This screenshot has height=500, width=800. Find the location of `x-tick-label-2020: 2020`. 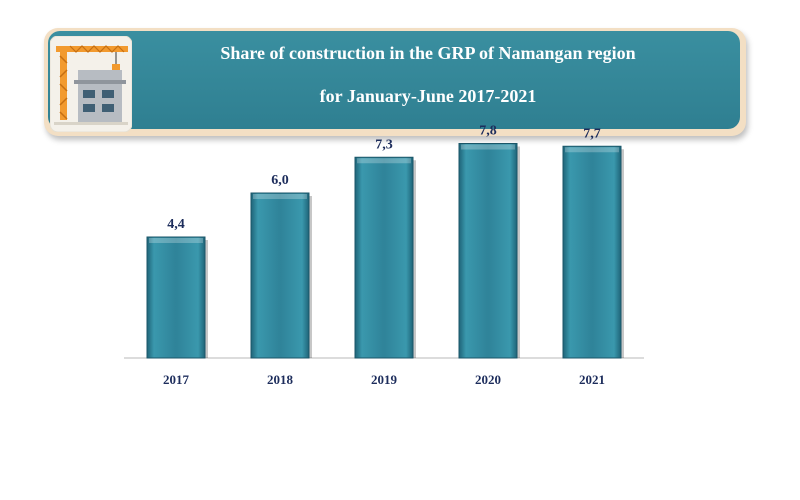

x-tick-label-2020: 2020 is located at coordinates (488, 379).